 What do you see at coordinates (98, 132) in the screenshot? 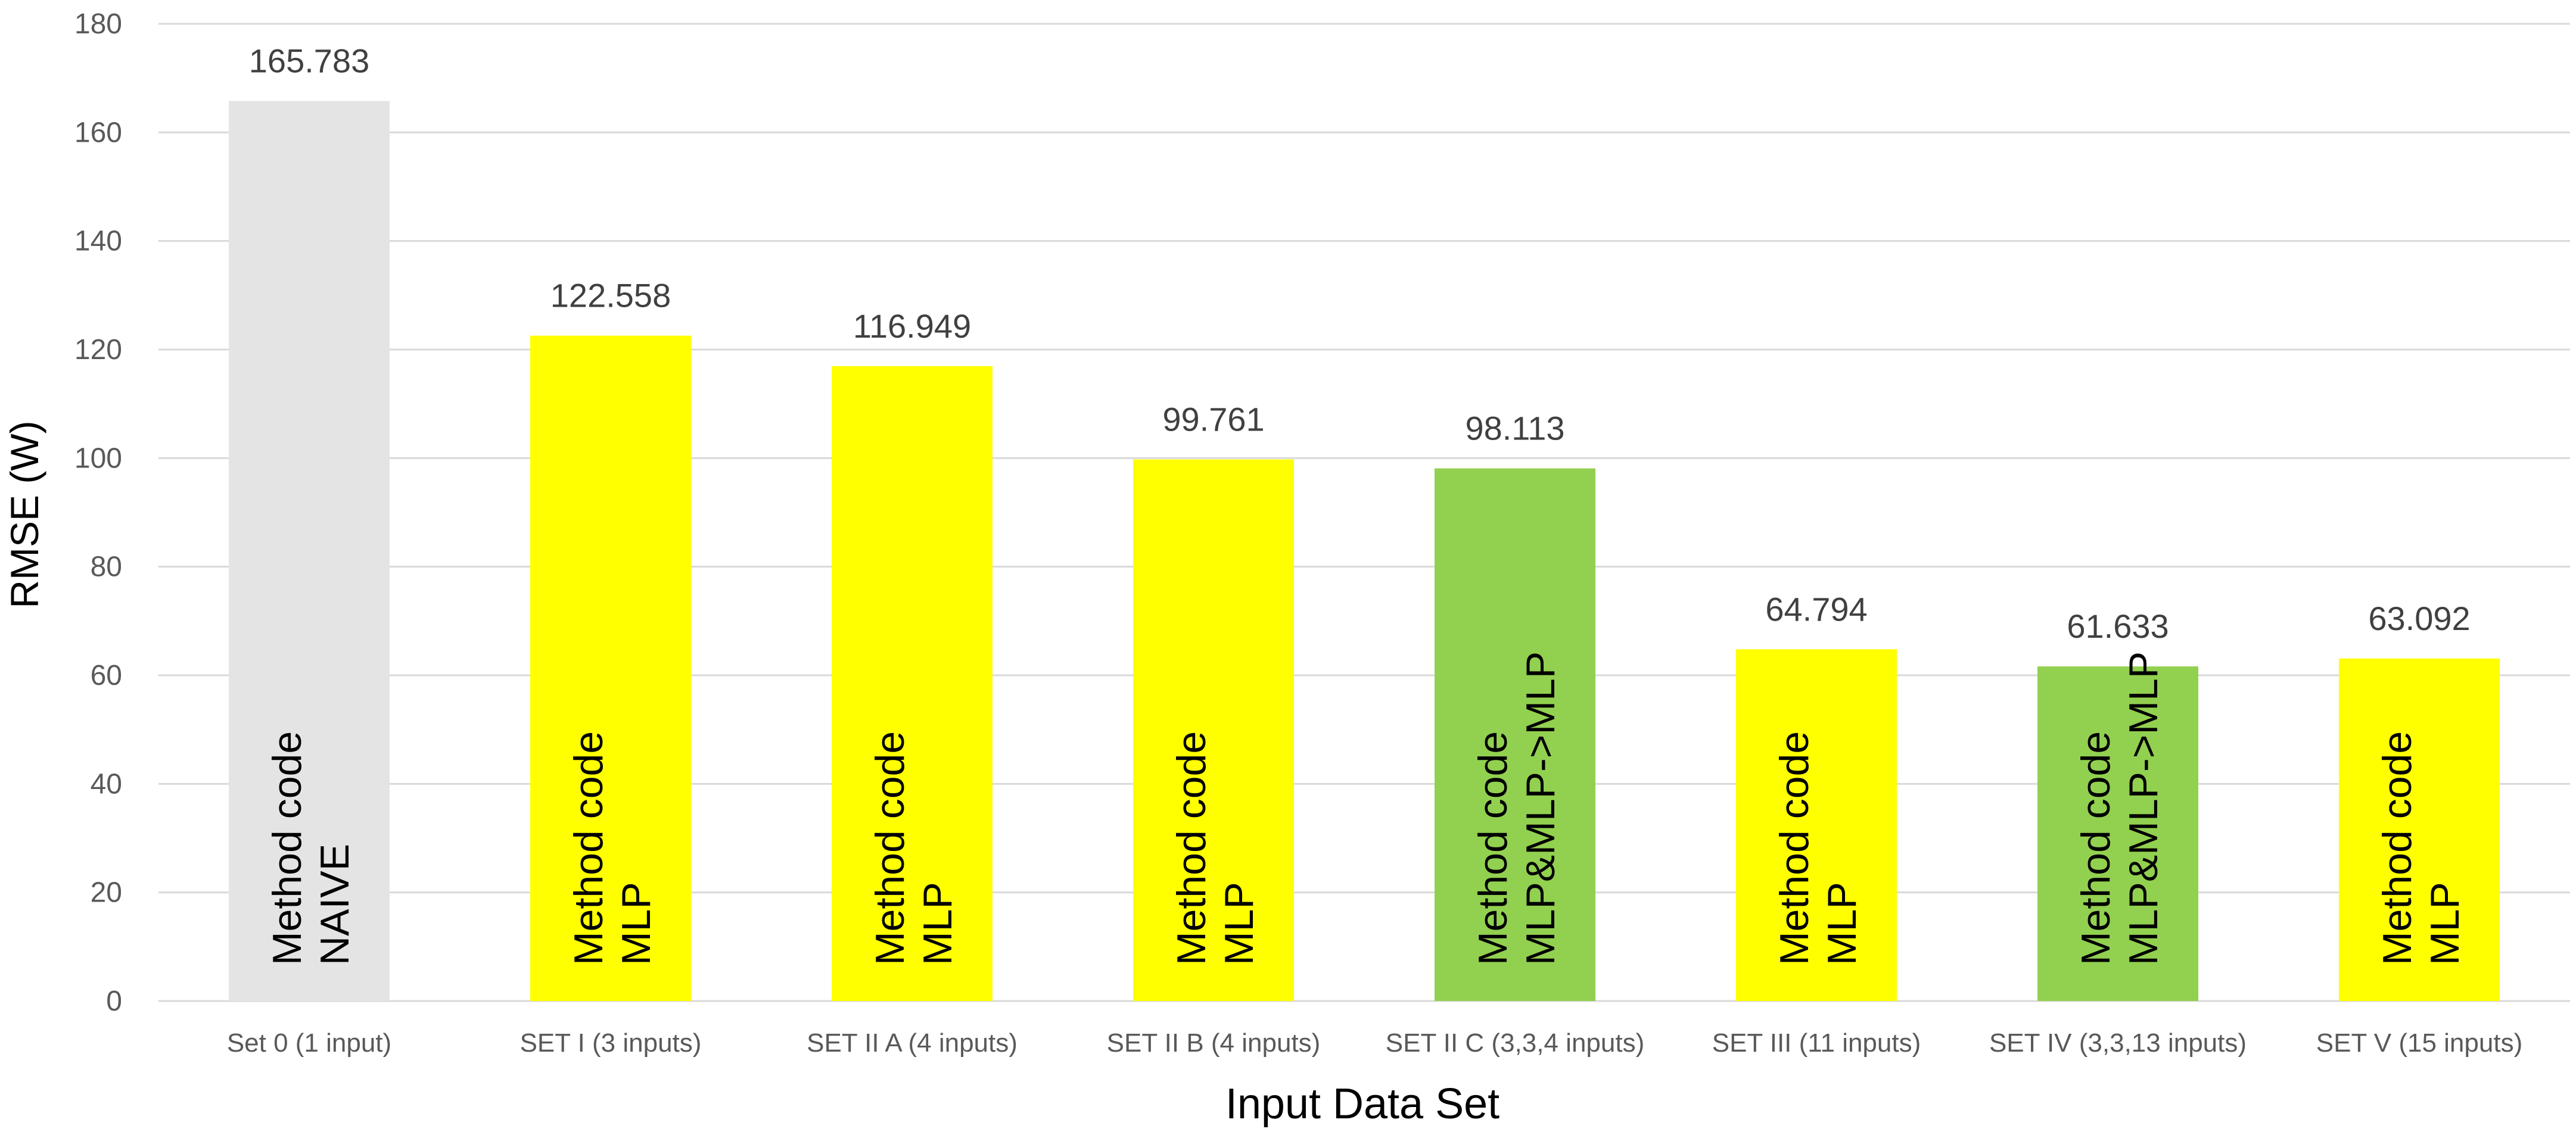
I see `y-tick-label: 160` at bounding box center [98, 132].